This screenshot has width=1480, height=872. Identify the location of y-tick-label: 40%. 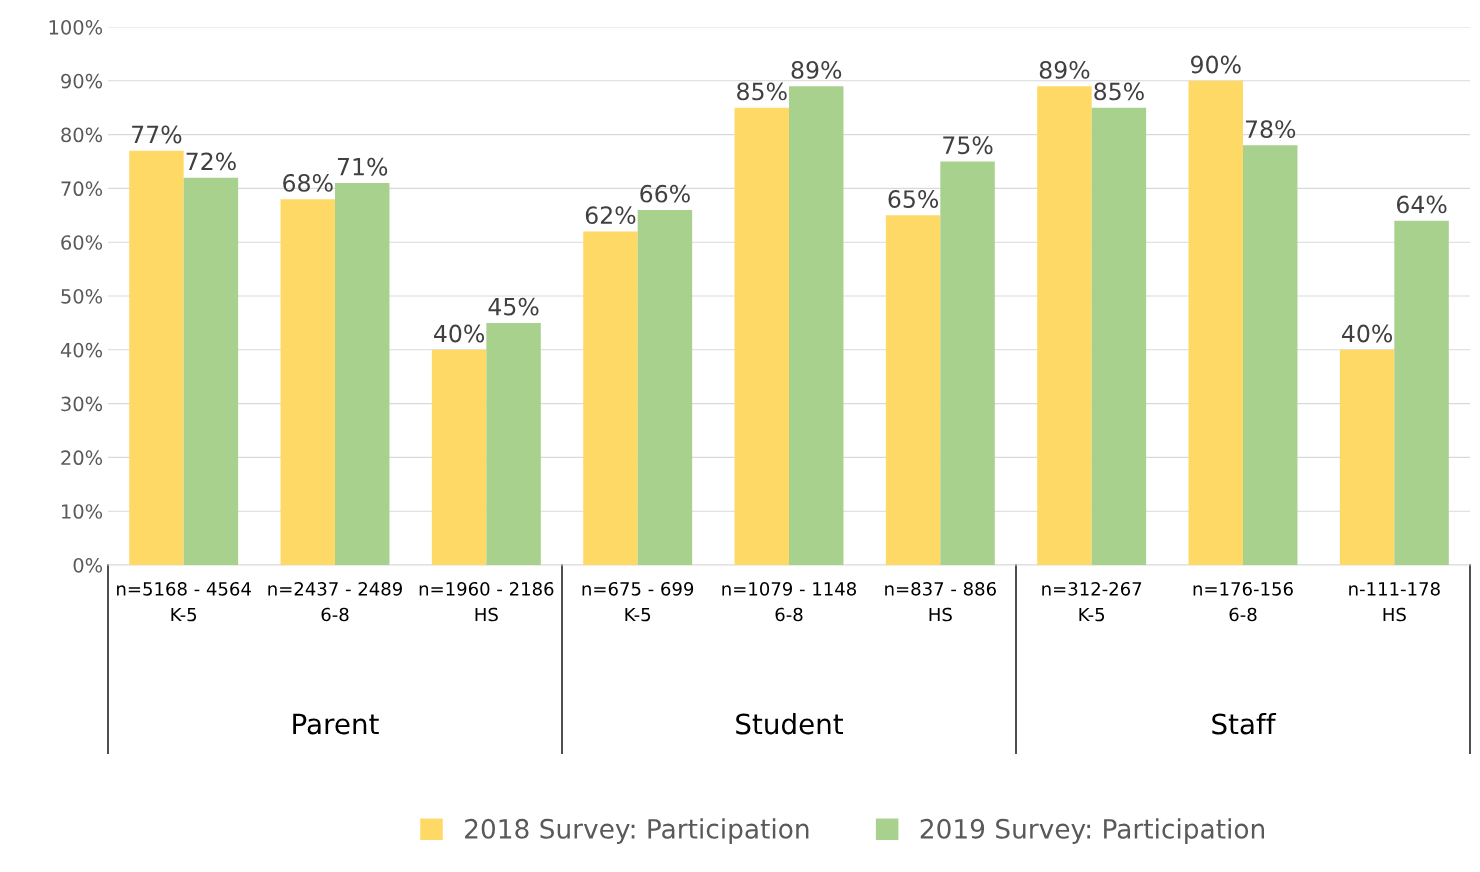
(81, 350).